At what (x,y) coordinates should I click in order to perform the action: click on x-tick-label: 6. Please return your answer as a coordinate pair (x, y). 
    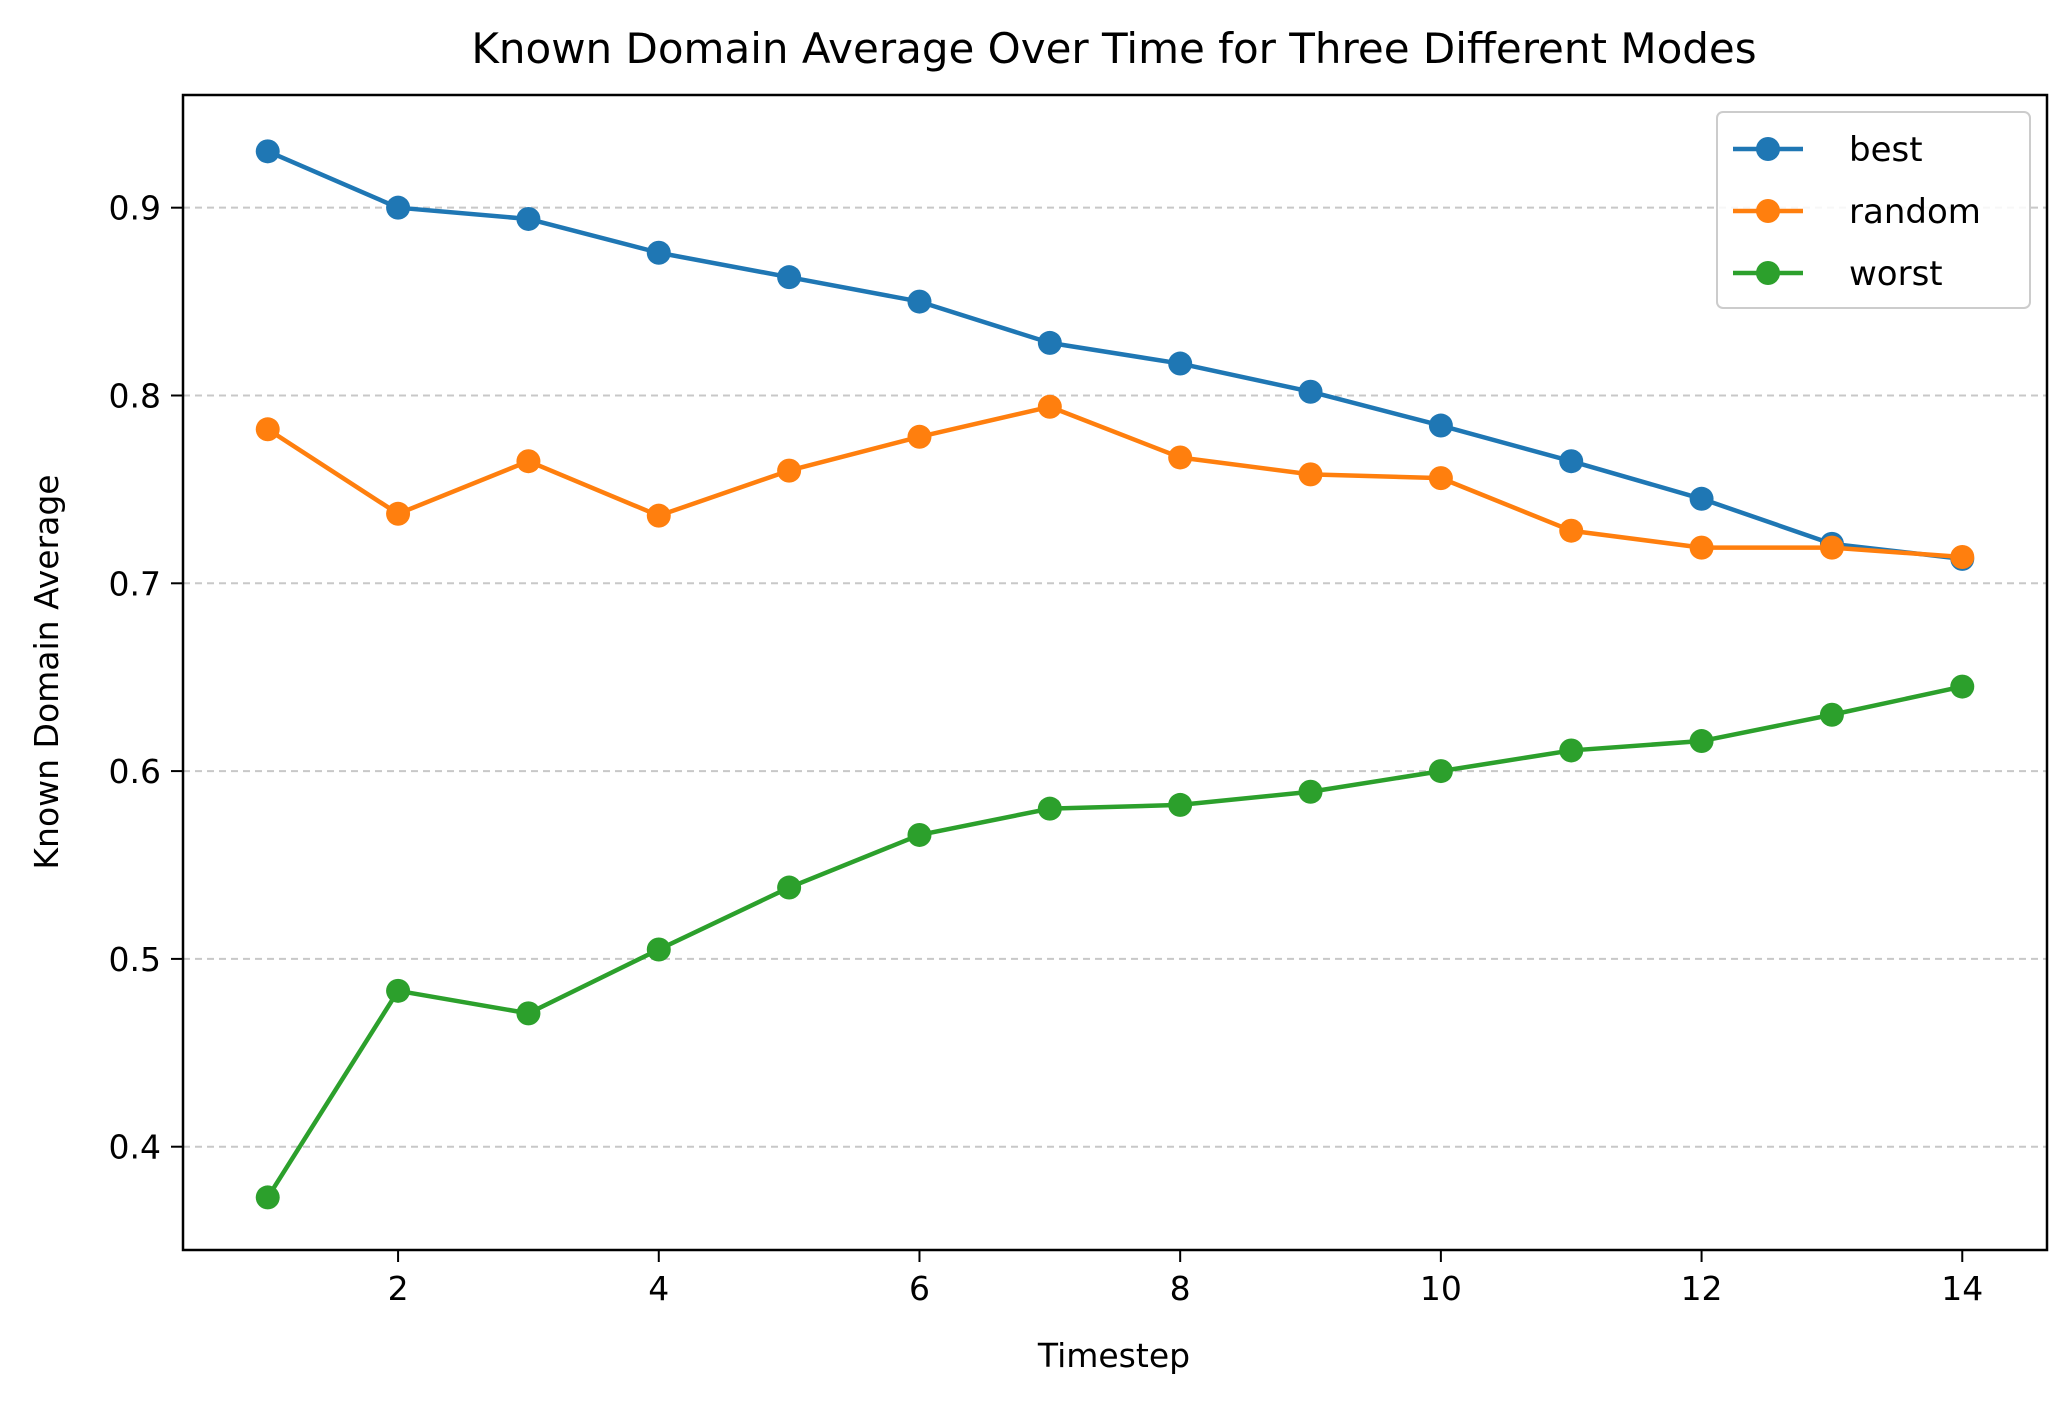
    Looking at the image, I should click on (919, 1288).